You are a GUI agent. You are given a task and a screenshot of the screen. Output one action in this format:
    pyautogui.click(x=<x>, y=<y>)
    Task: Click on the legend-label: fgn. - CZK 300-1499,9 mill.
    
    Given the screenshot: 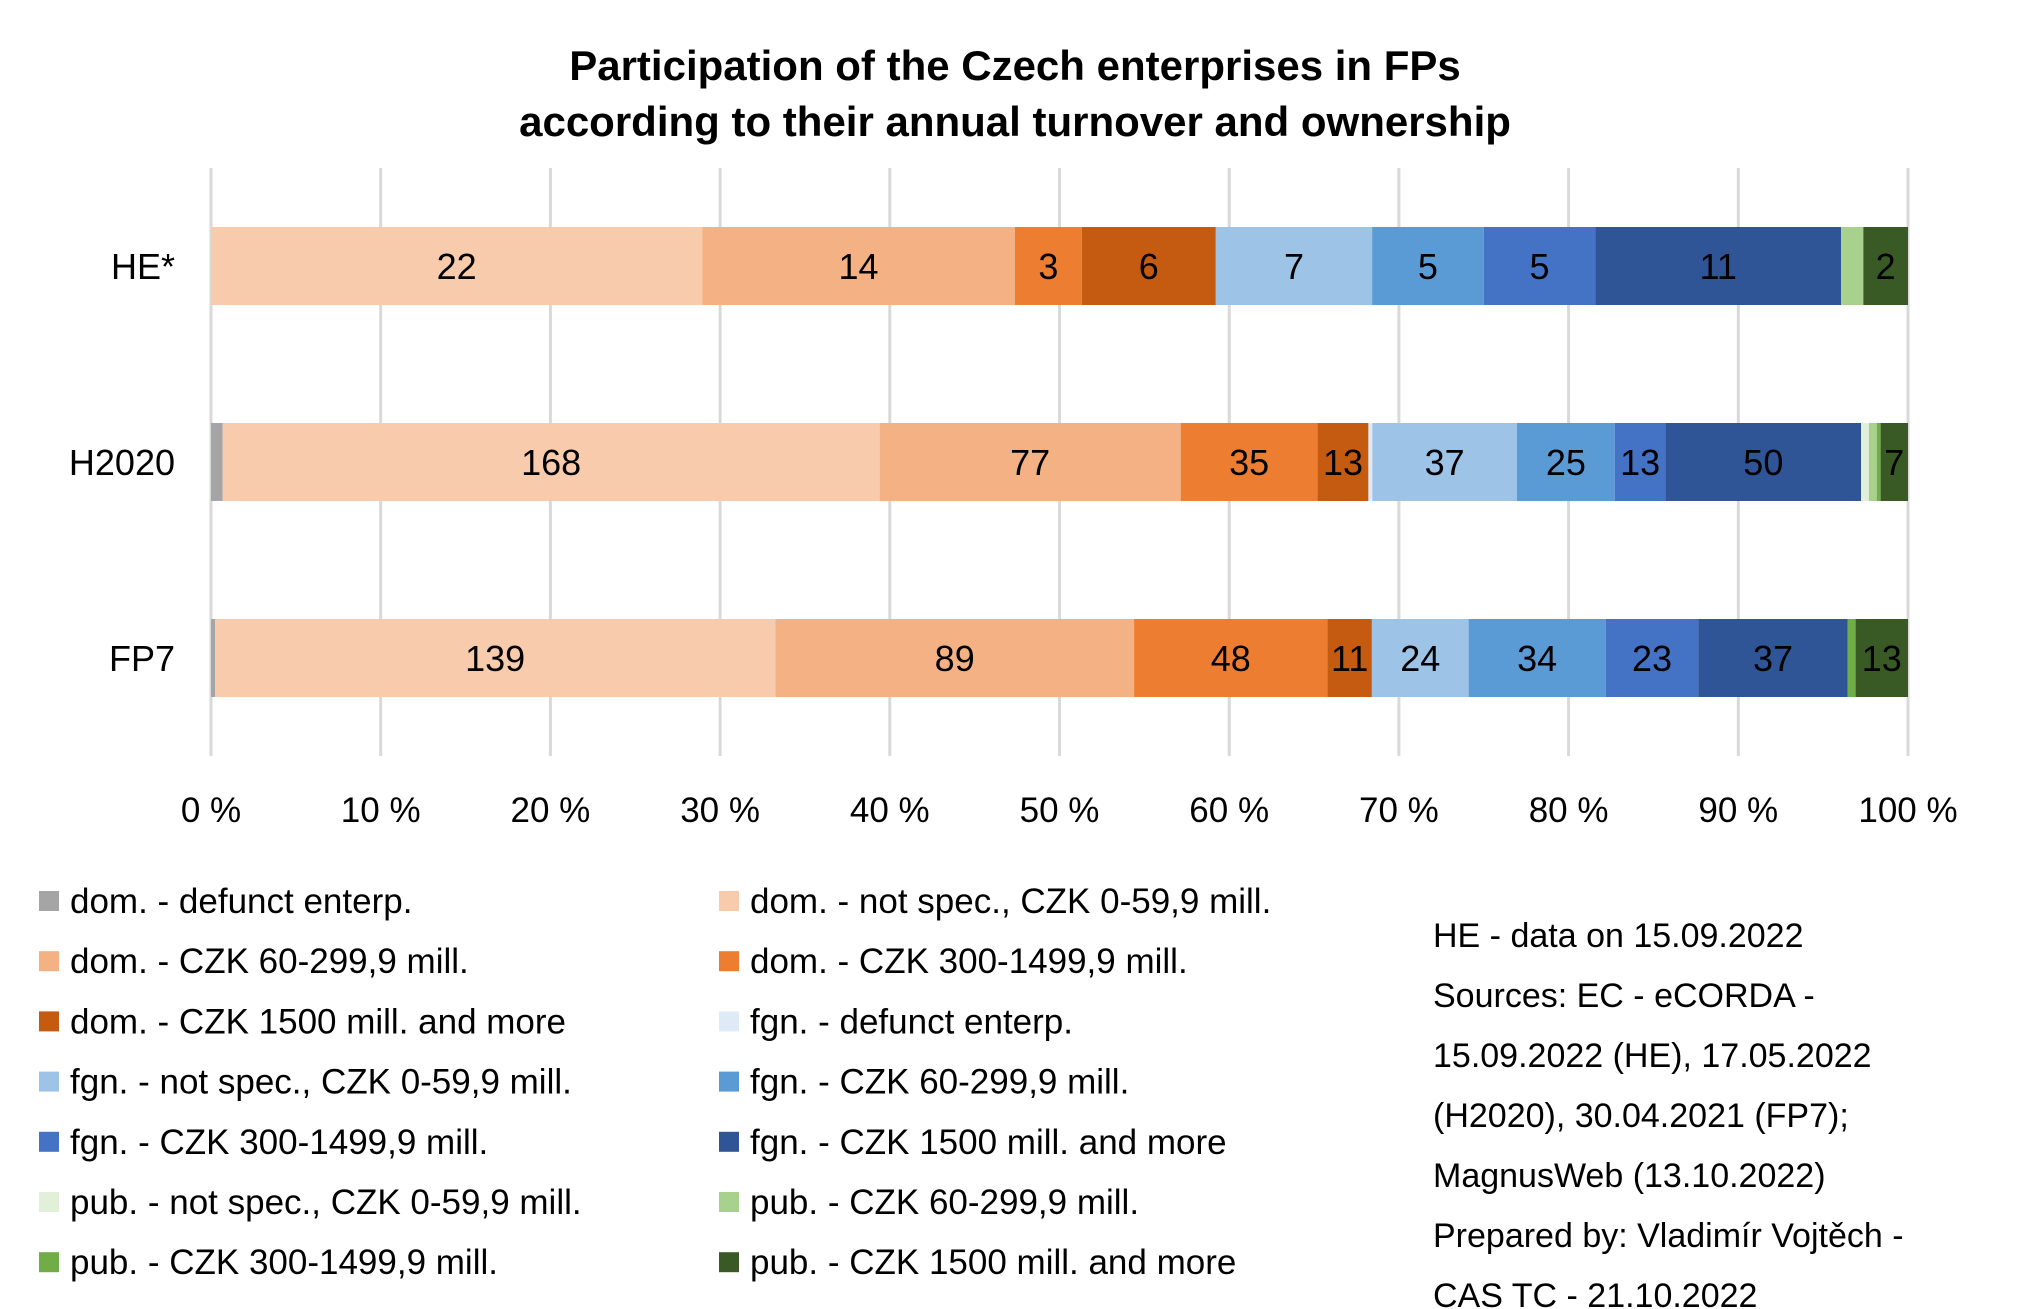 What is the action you would take?
    pyautogui.click(x=279, y=1142)
    